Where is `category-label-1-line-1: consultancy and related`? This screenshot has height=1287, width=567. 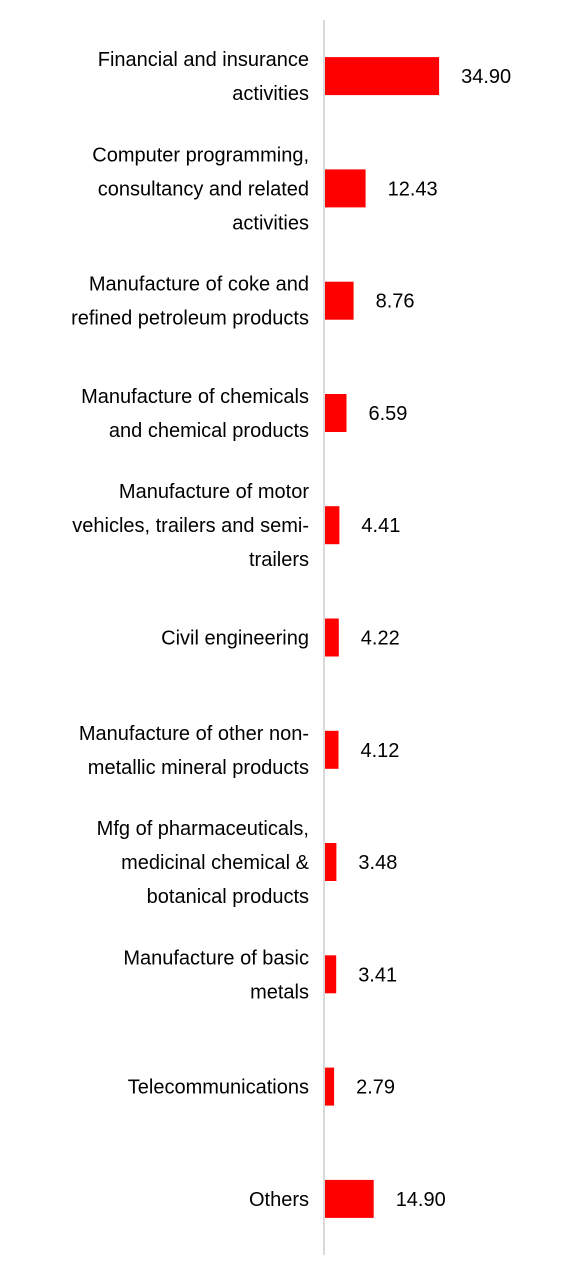
category-label-1-line-1: consultancy and related is located at coordinates (203, 189).